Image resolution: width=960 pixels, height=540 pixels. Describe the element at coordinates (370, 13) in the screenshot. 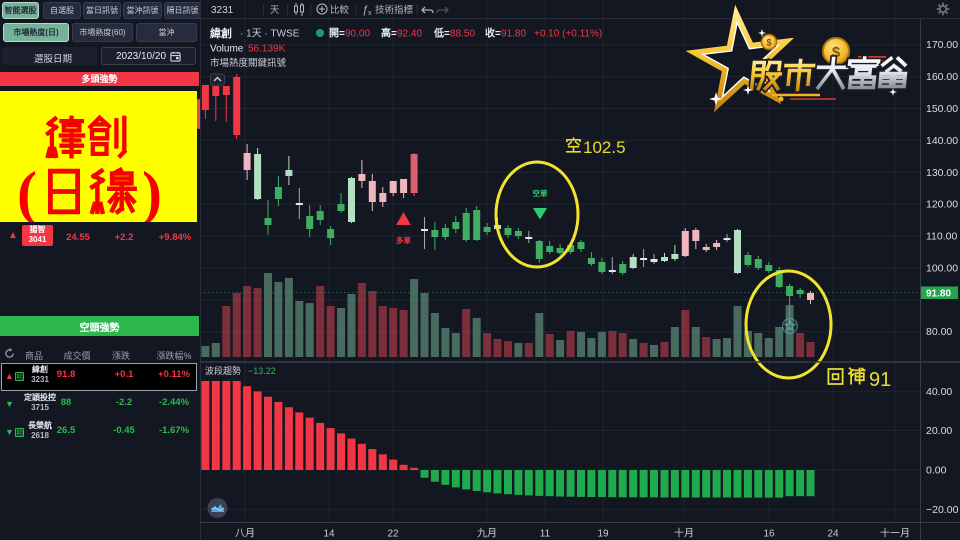

I see `svg-text: x` at that location.